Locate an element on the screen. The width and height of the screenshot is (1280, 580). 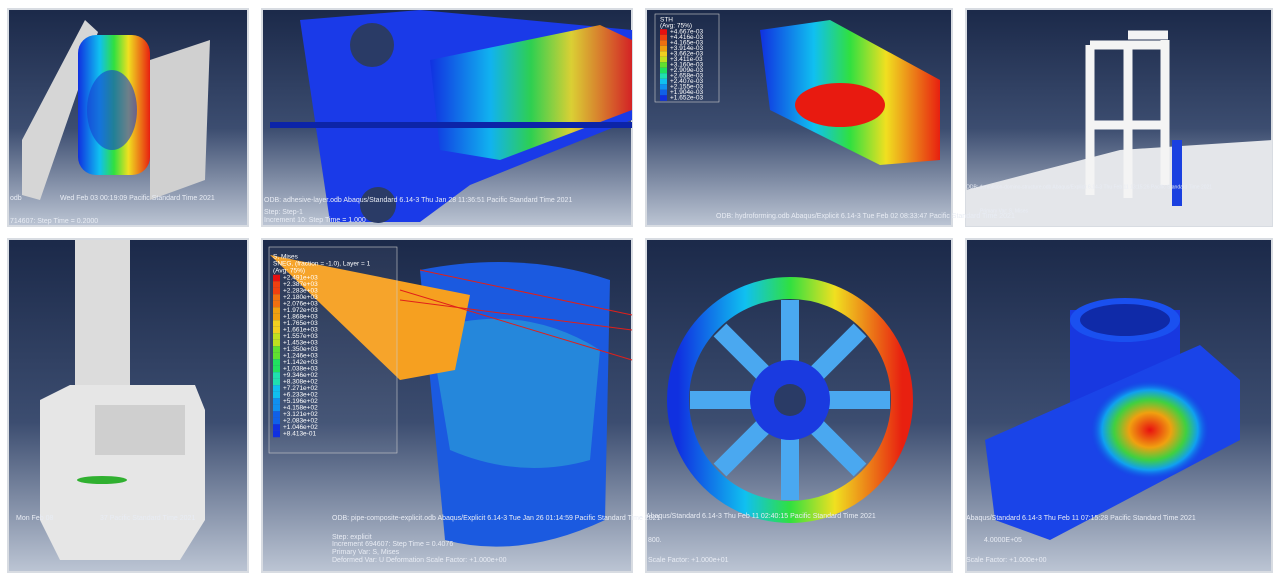
legend-label: +6.233e+02 is located at coordinates (300, 395).